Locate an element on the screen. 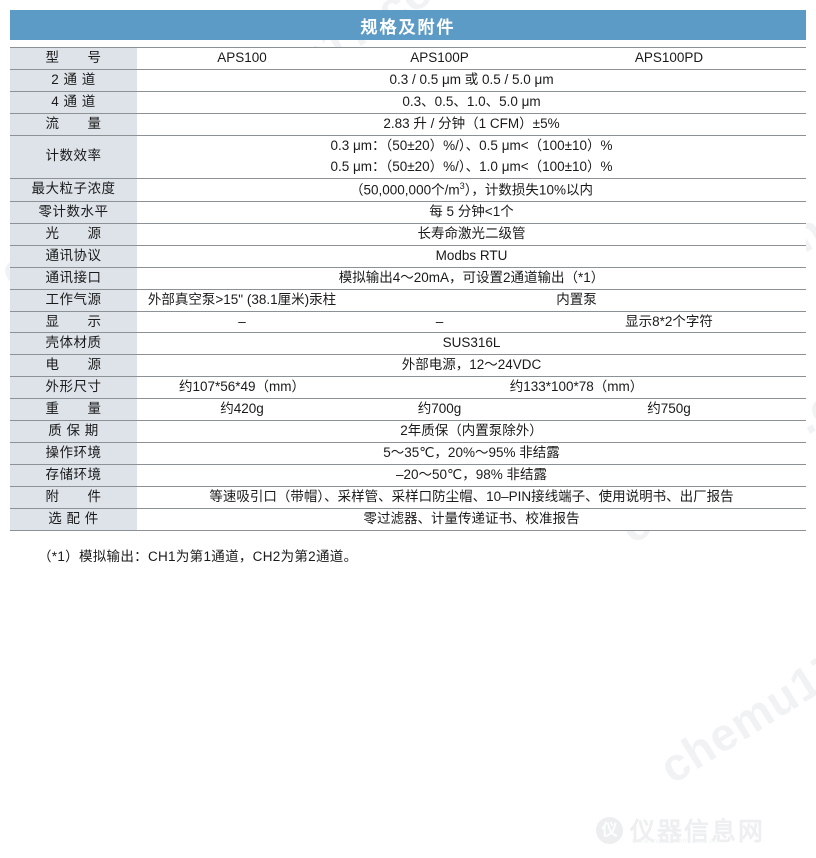 This screenshot has width=816, height=858. row-label: 存储环境 is located at coordinates (73, 475).